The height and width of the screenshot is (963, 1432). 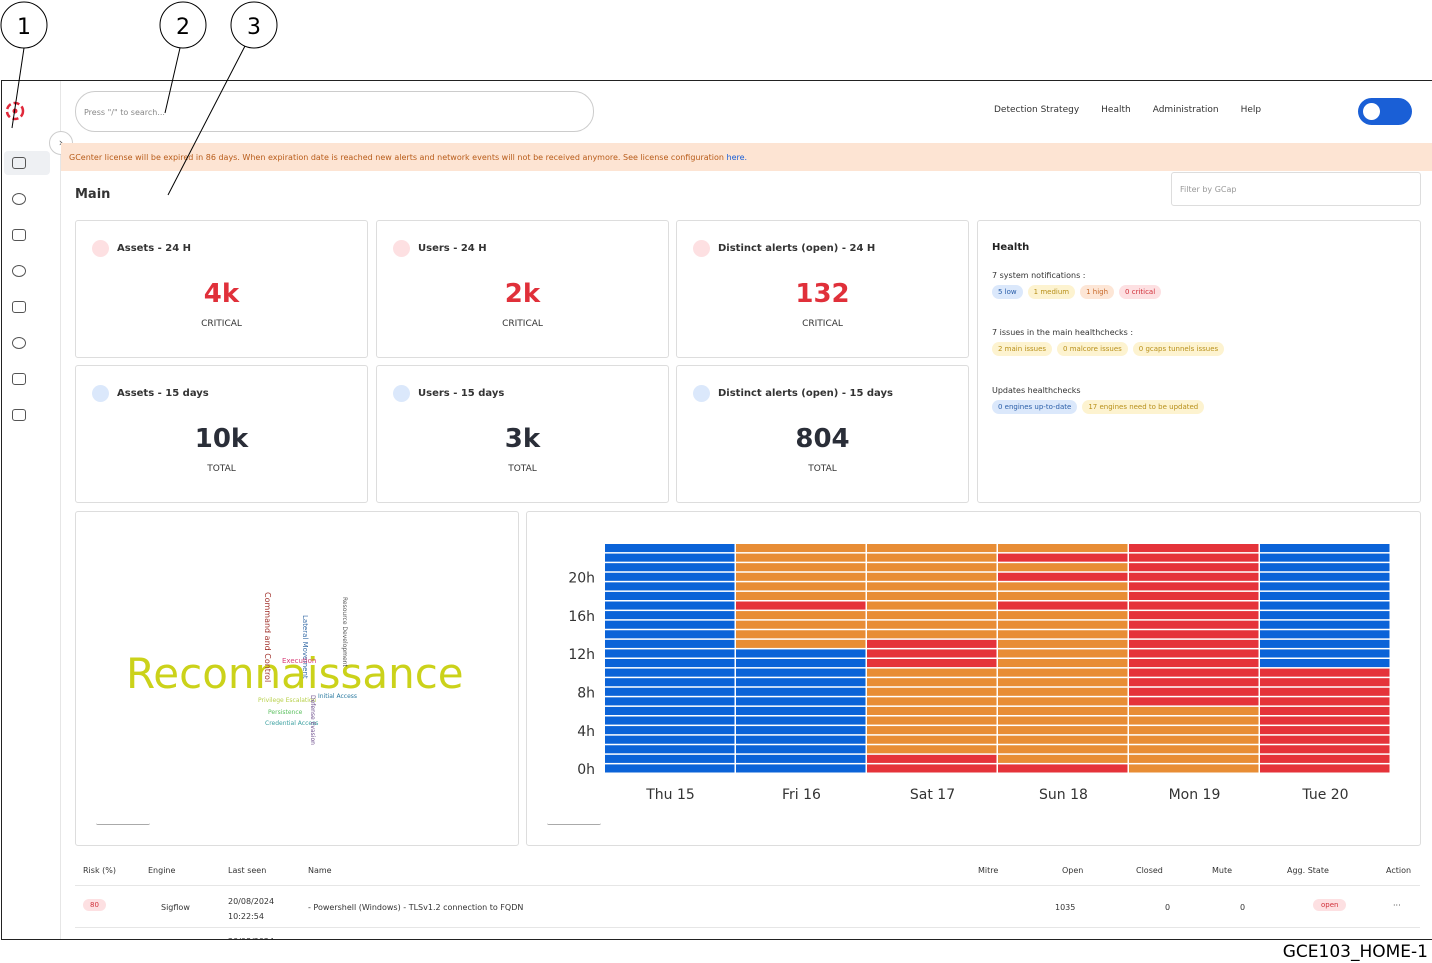 I want to click on card-value: 4k, so click(x=221, y=294).